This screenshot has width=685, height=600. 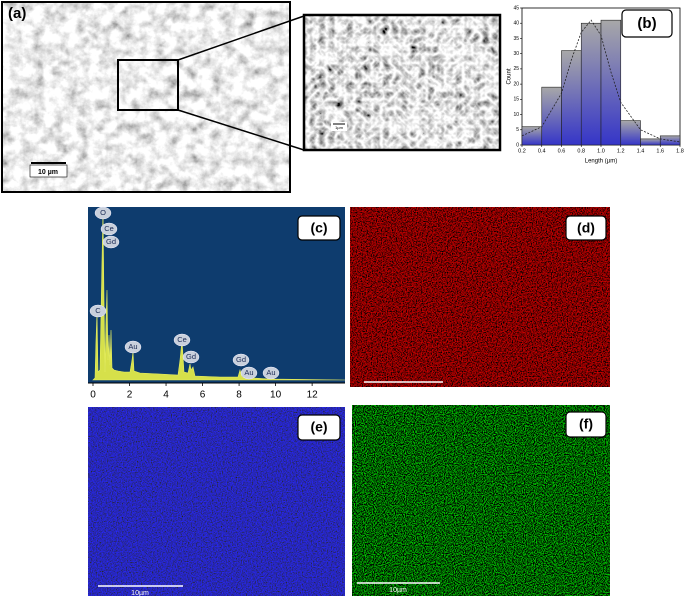 I want to click on x-tick-label: 1.0, so click(x=601, y=151).